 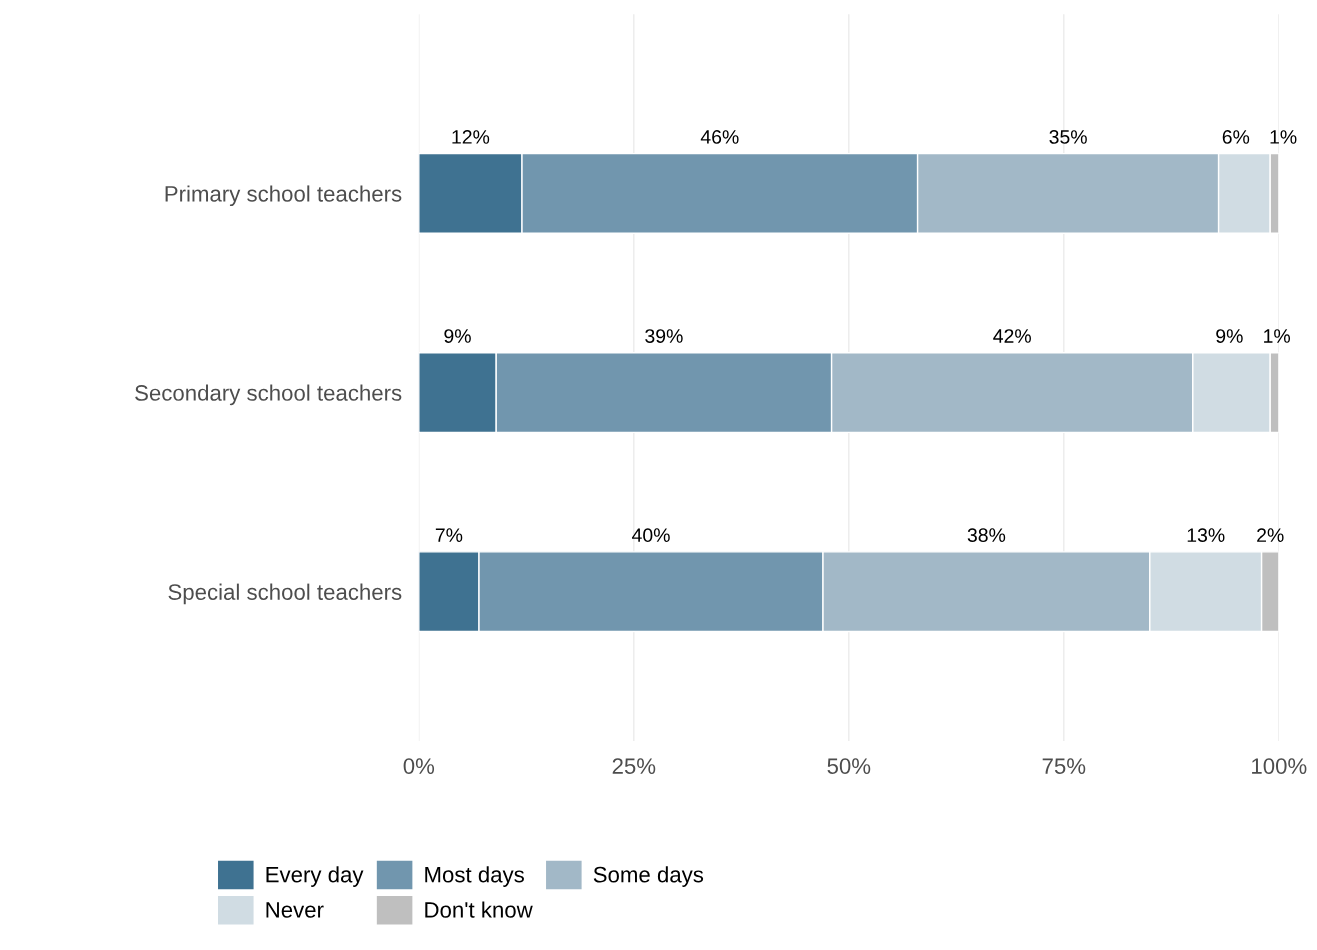 I want to click on y-tick-label: Primary school teachers, so click(x=283, y=196).